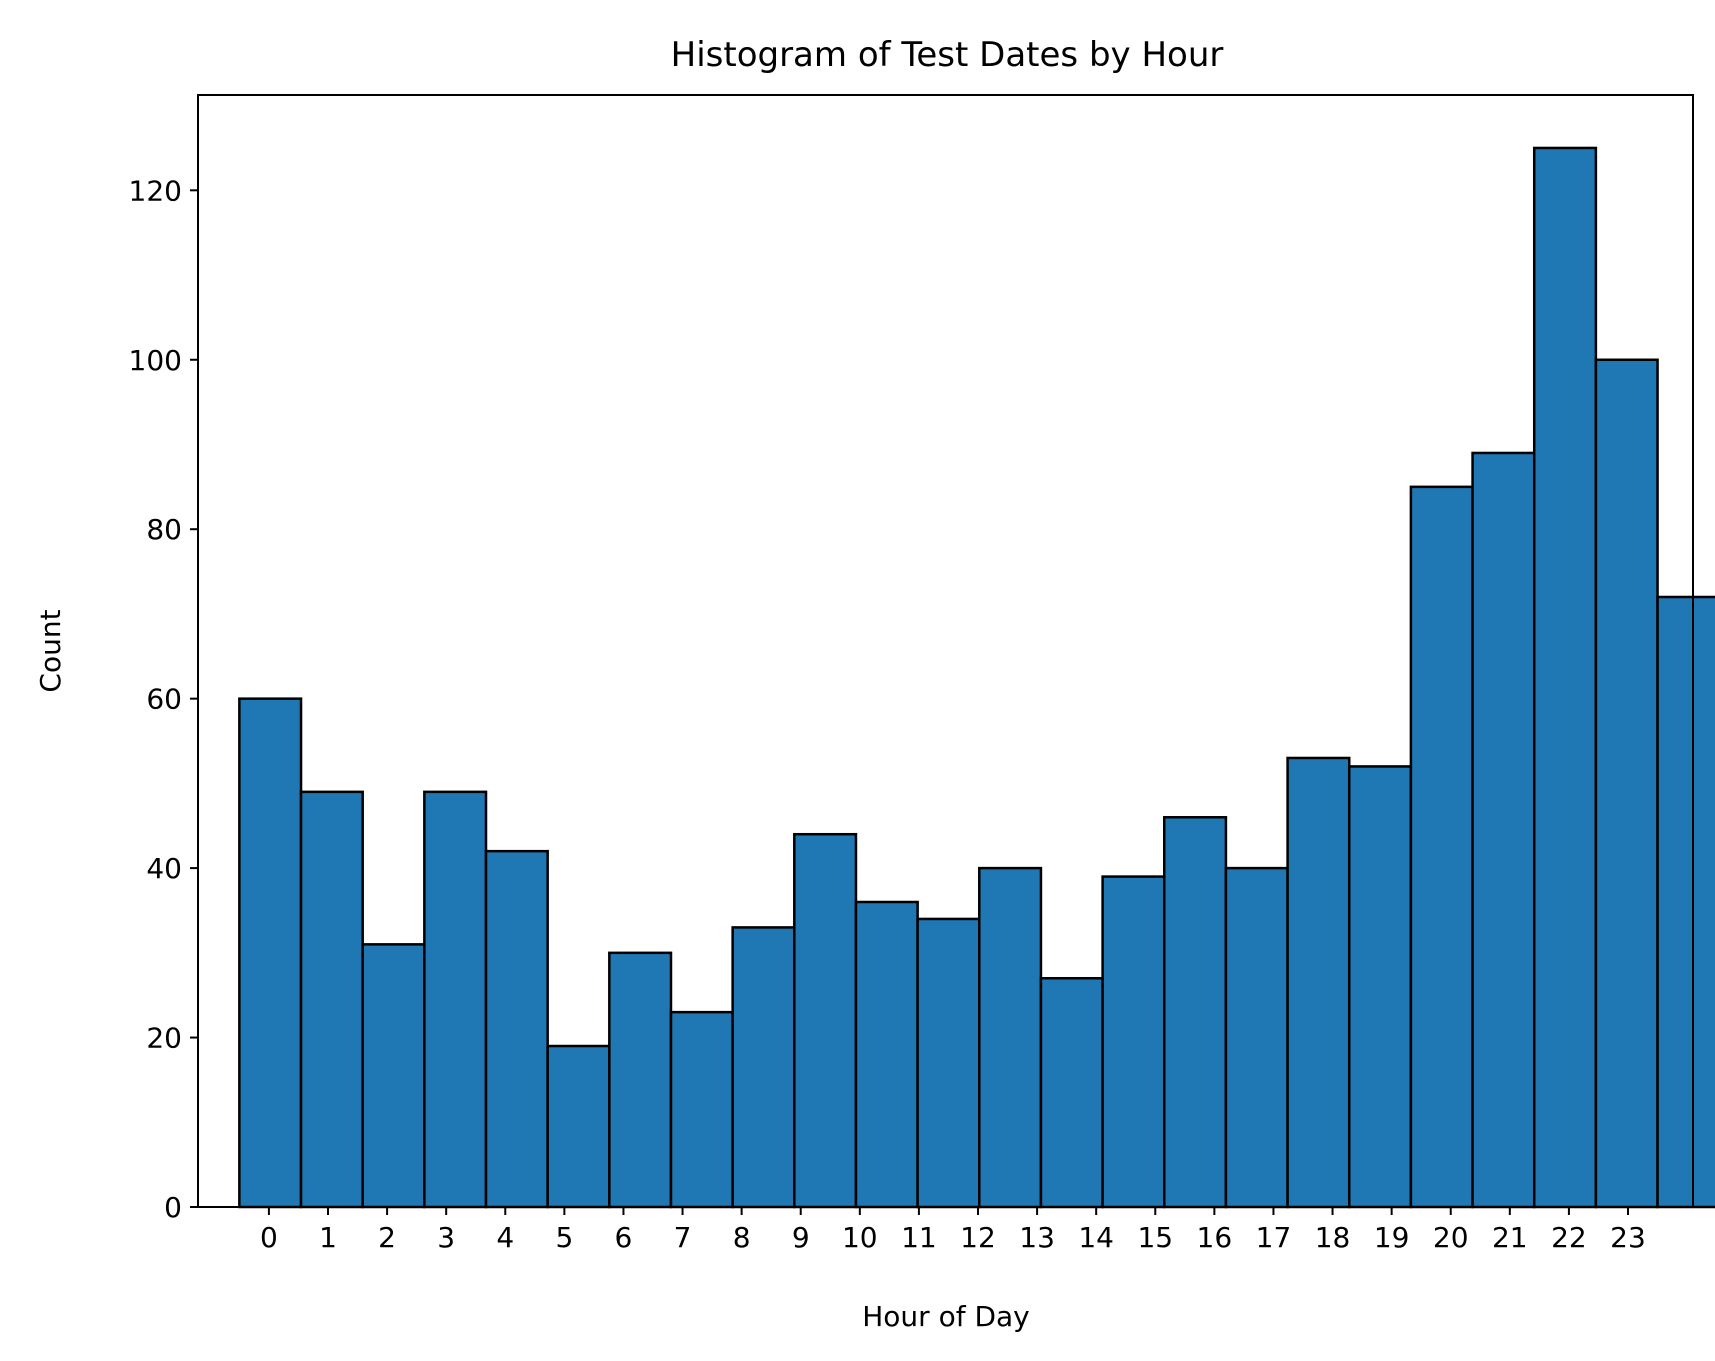  What do you see at coordinates (155, 360) in the screenshot?
I see `y-tick-label: 100` at bounding box center [155, 360].